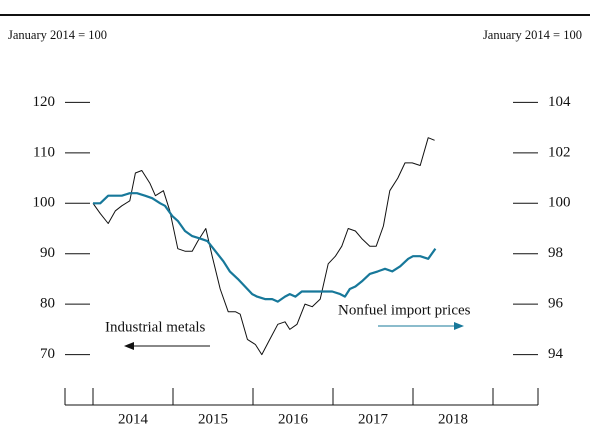  I want to click on y2-tick-label: 102, so click(559, 152).